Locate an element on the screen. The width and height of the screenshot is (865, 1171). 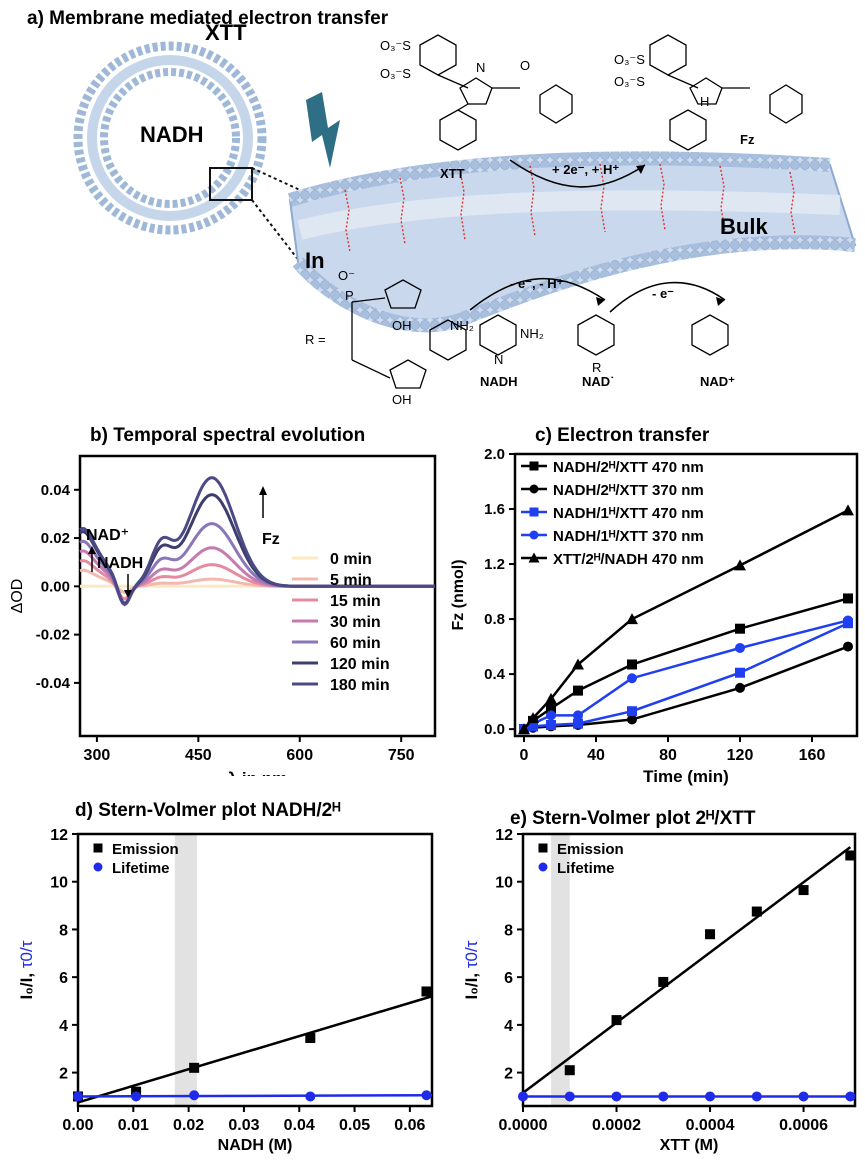
y-tick-label: 8 is located at coordinates (63, 930).